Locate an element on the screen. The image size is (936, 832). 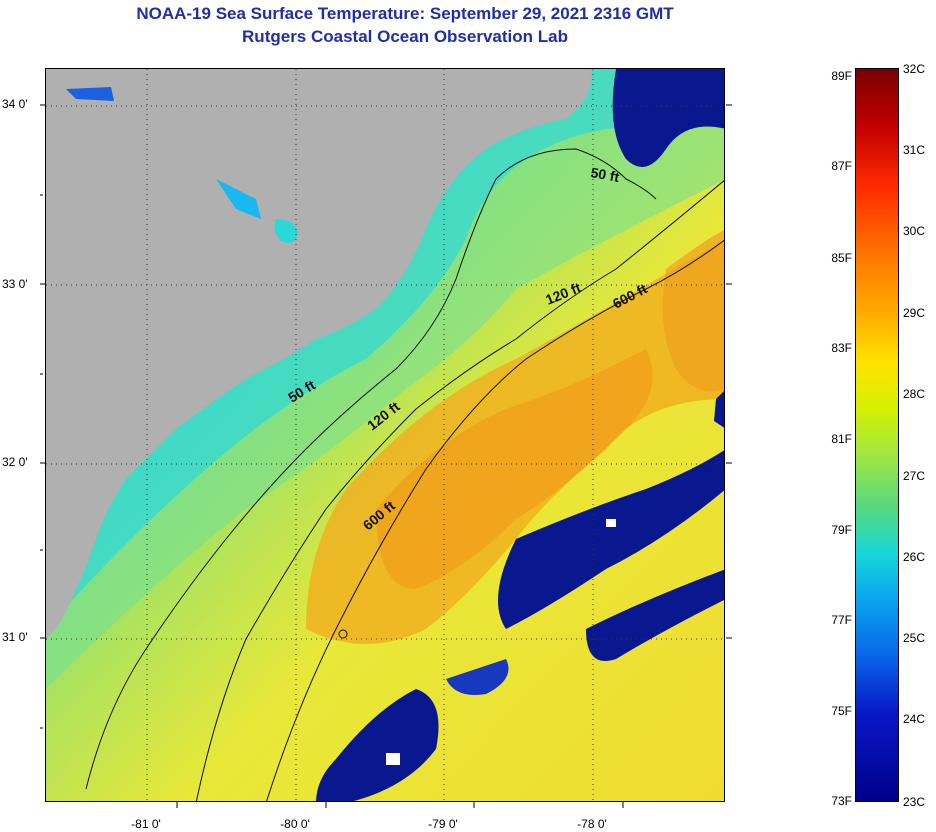
lat-label-34: 34 0' is located at coordinates (15, 104).